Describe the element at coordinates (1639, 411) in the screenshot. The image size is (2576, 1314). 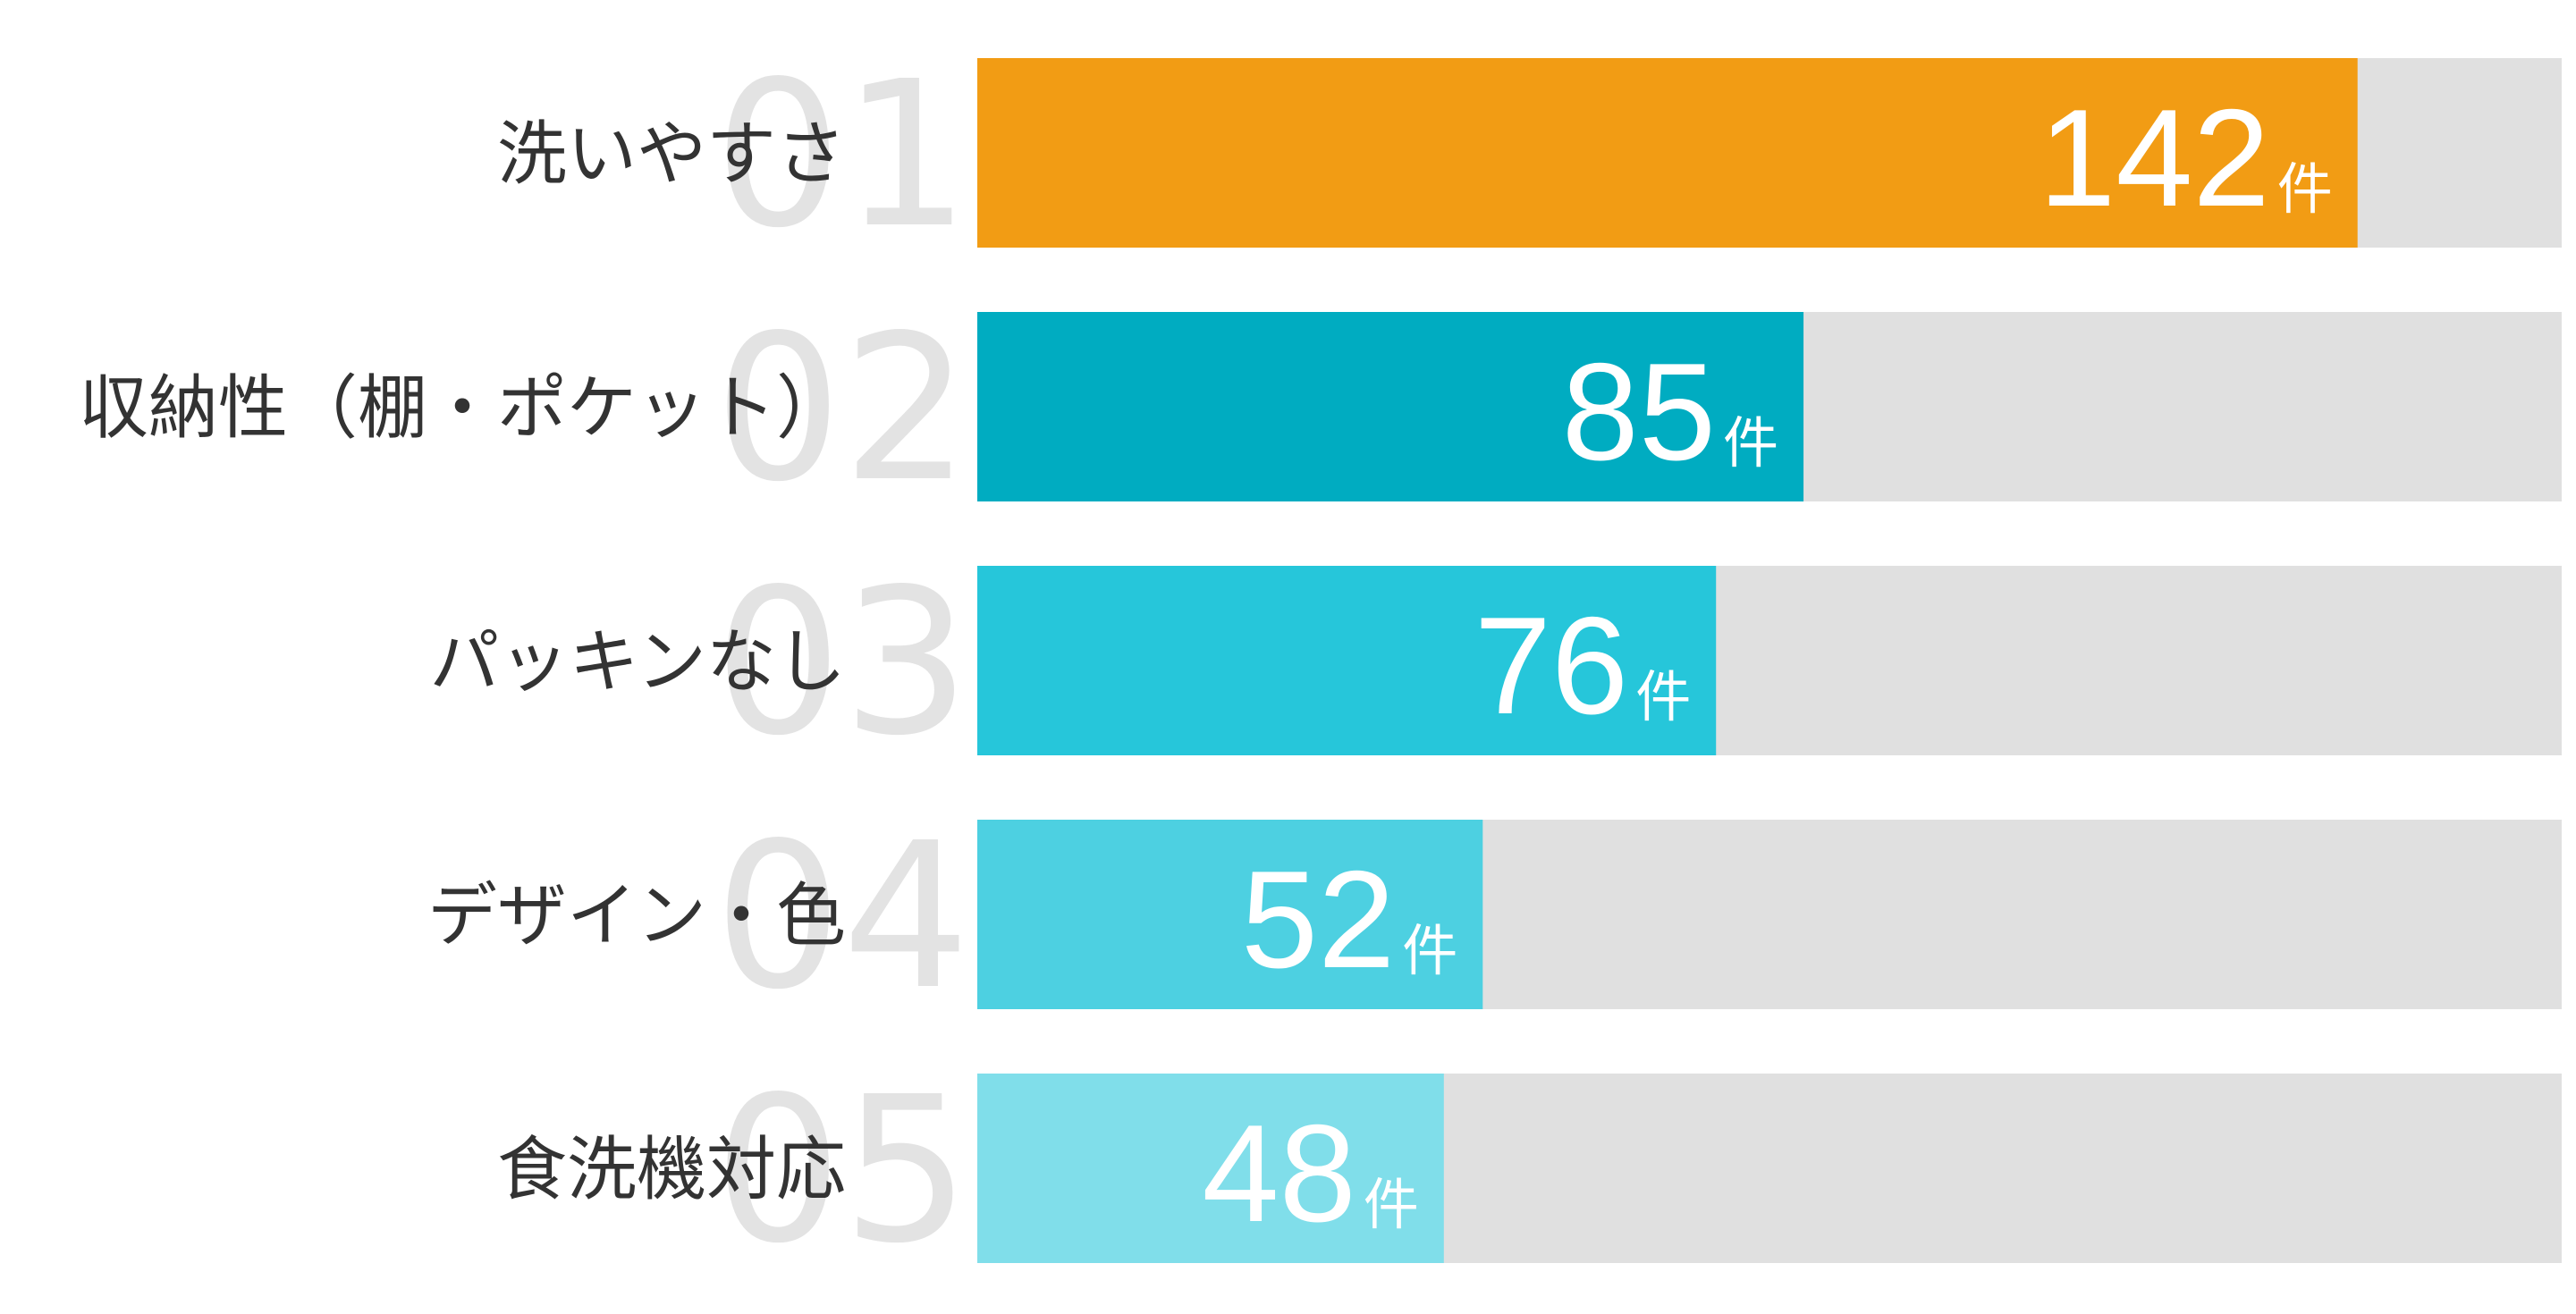
I see `value-label: 85` at that location.